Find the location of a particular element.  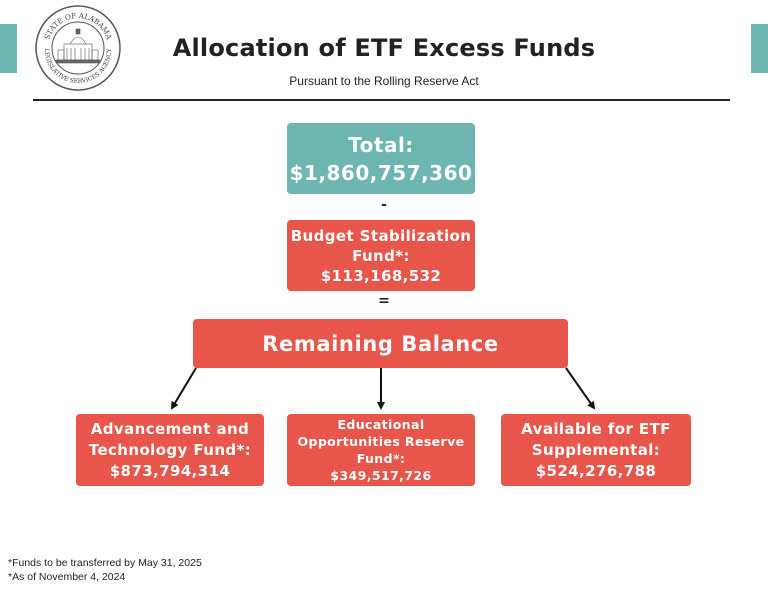

educational-label-2: Opportunities Reserve is located at coordinates (381, 441).